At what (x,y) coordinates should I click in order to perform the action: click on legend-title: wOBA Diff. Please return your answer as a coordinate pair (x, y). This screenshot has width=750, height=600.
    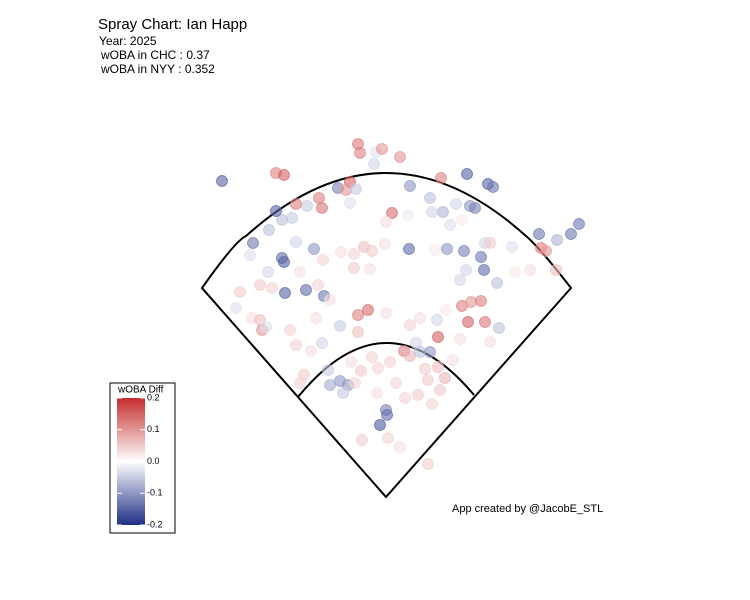
    Looking at the image, I should click on (140, 390).